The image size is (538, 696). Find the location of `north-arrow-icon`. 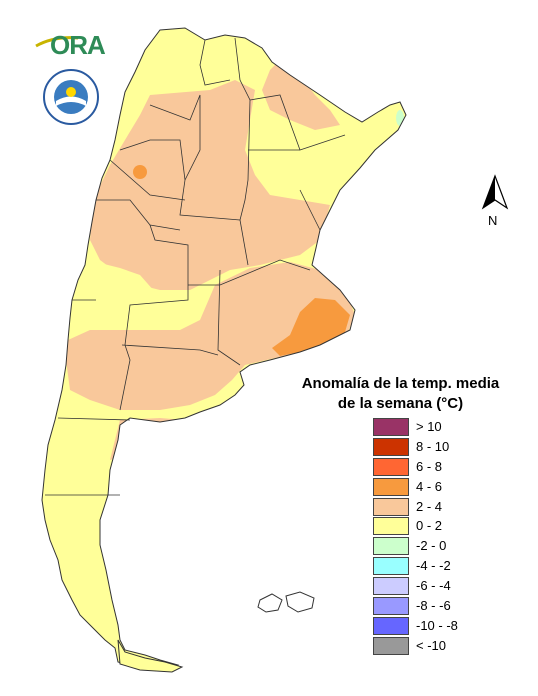

north-arrow-icon is located at coordinates (495, 192).